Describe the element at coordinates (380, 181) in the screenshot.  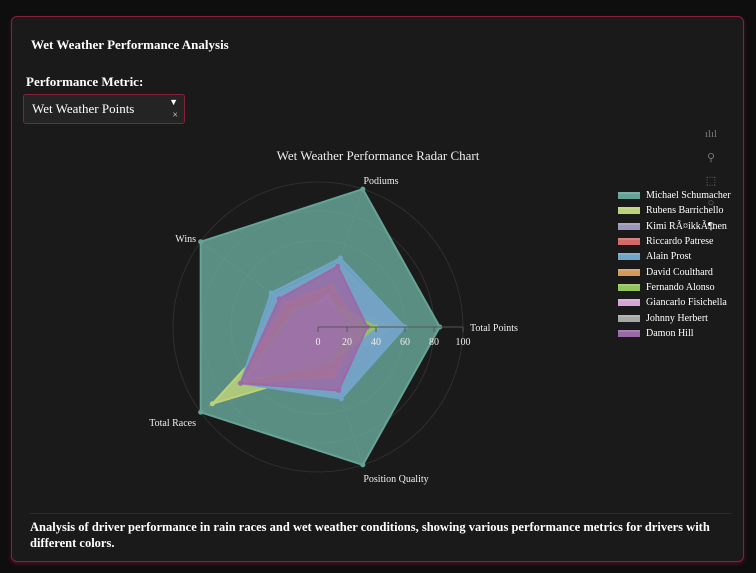
I see `axis-label: Podiums` at that location.